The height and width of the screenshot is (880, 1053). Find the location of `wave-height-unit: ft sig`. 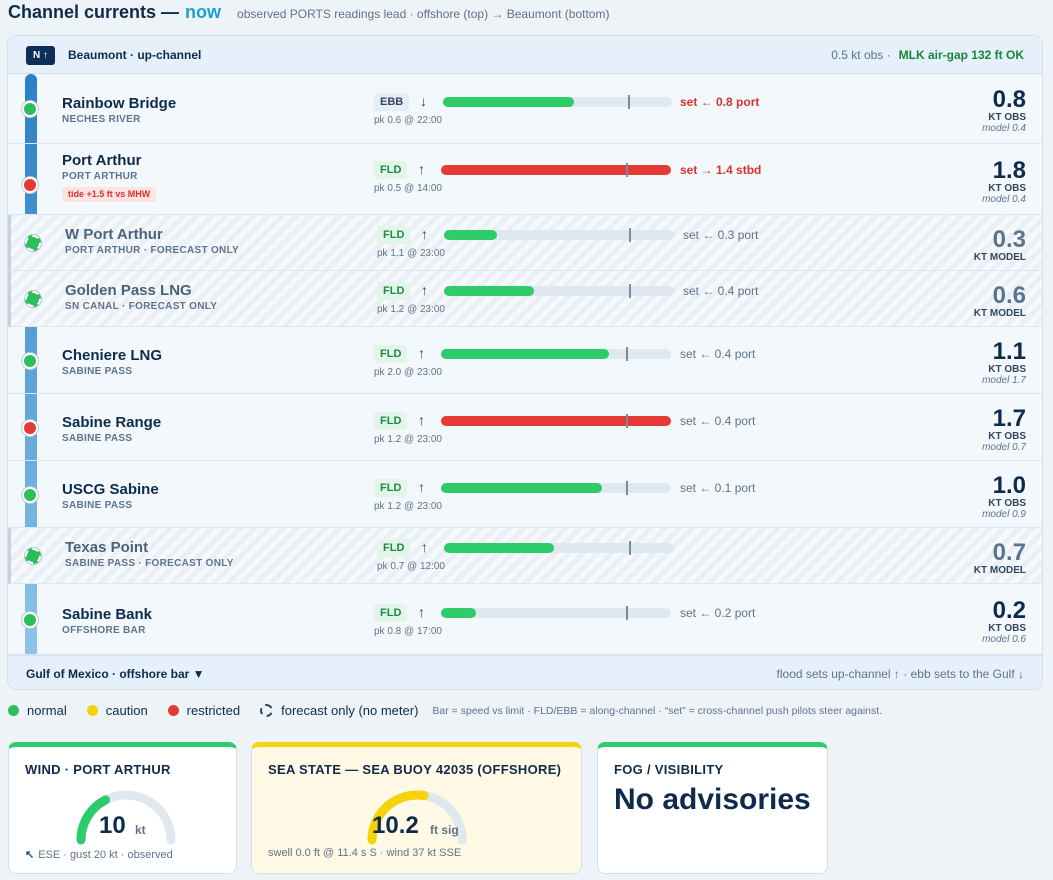

wave-height-unit: ft sig is located at coordinates (444, 830).